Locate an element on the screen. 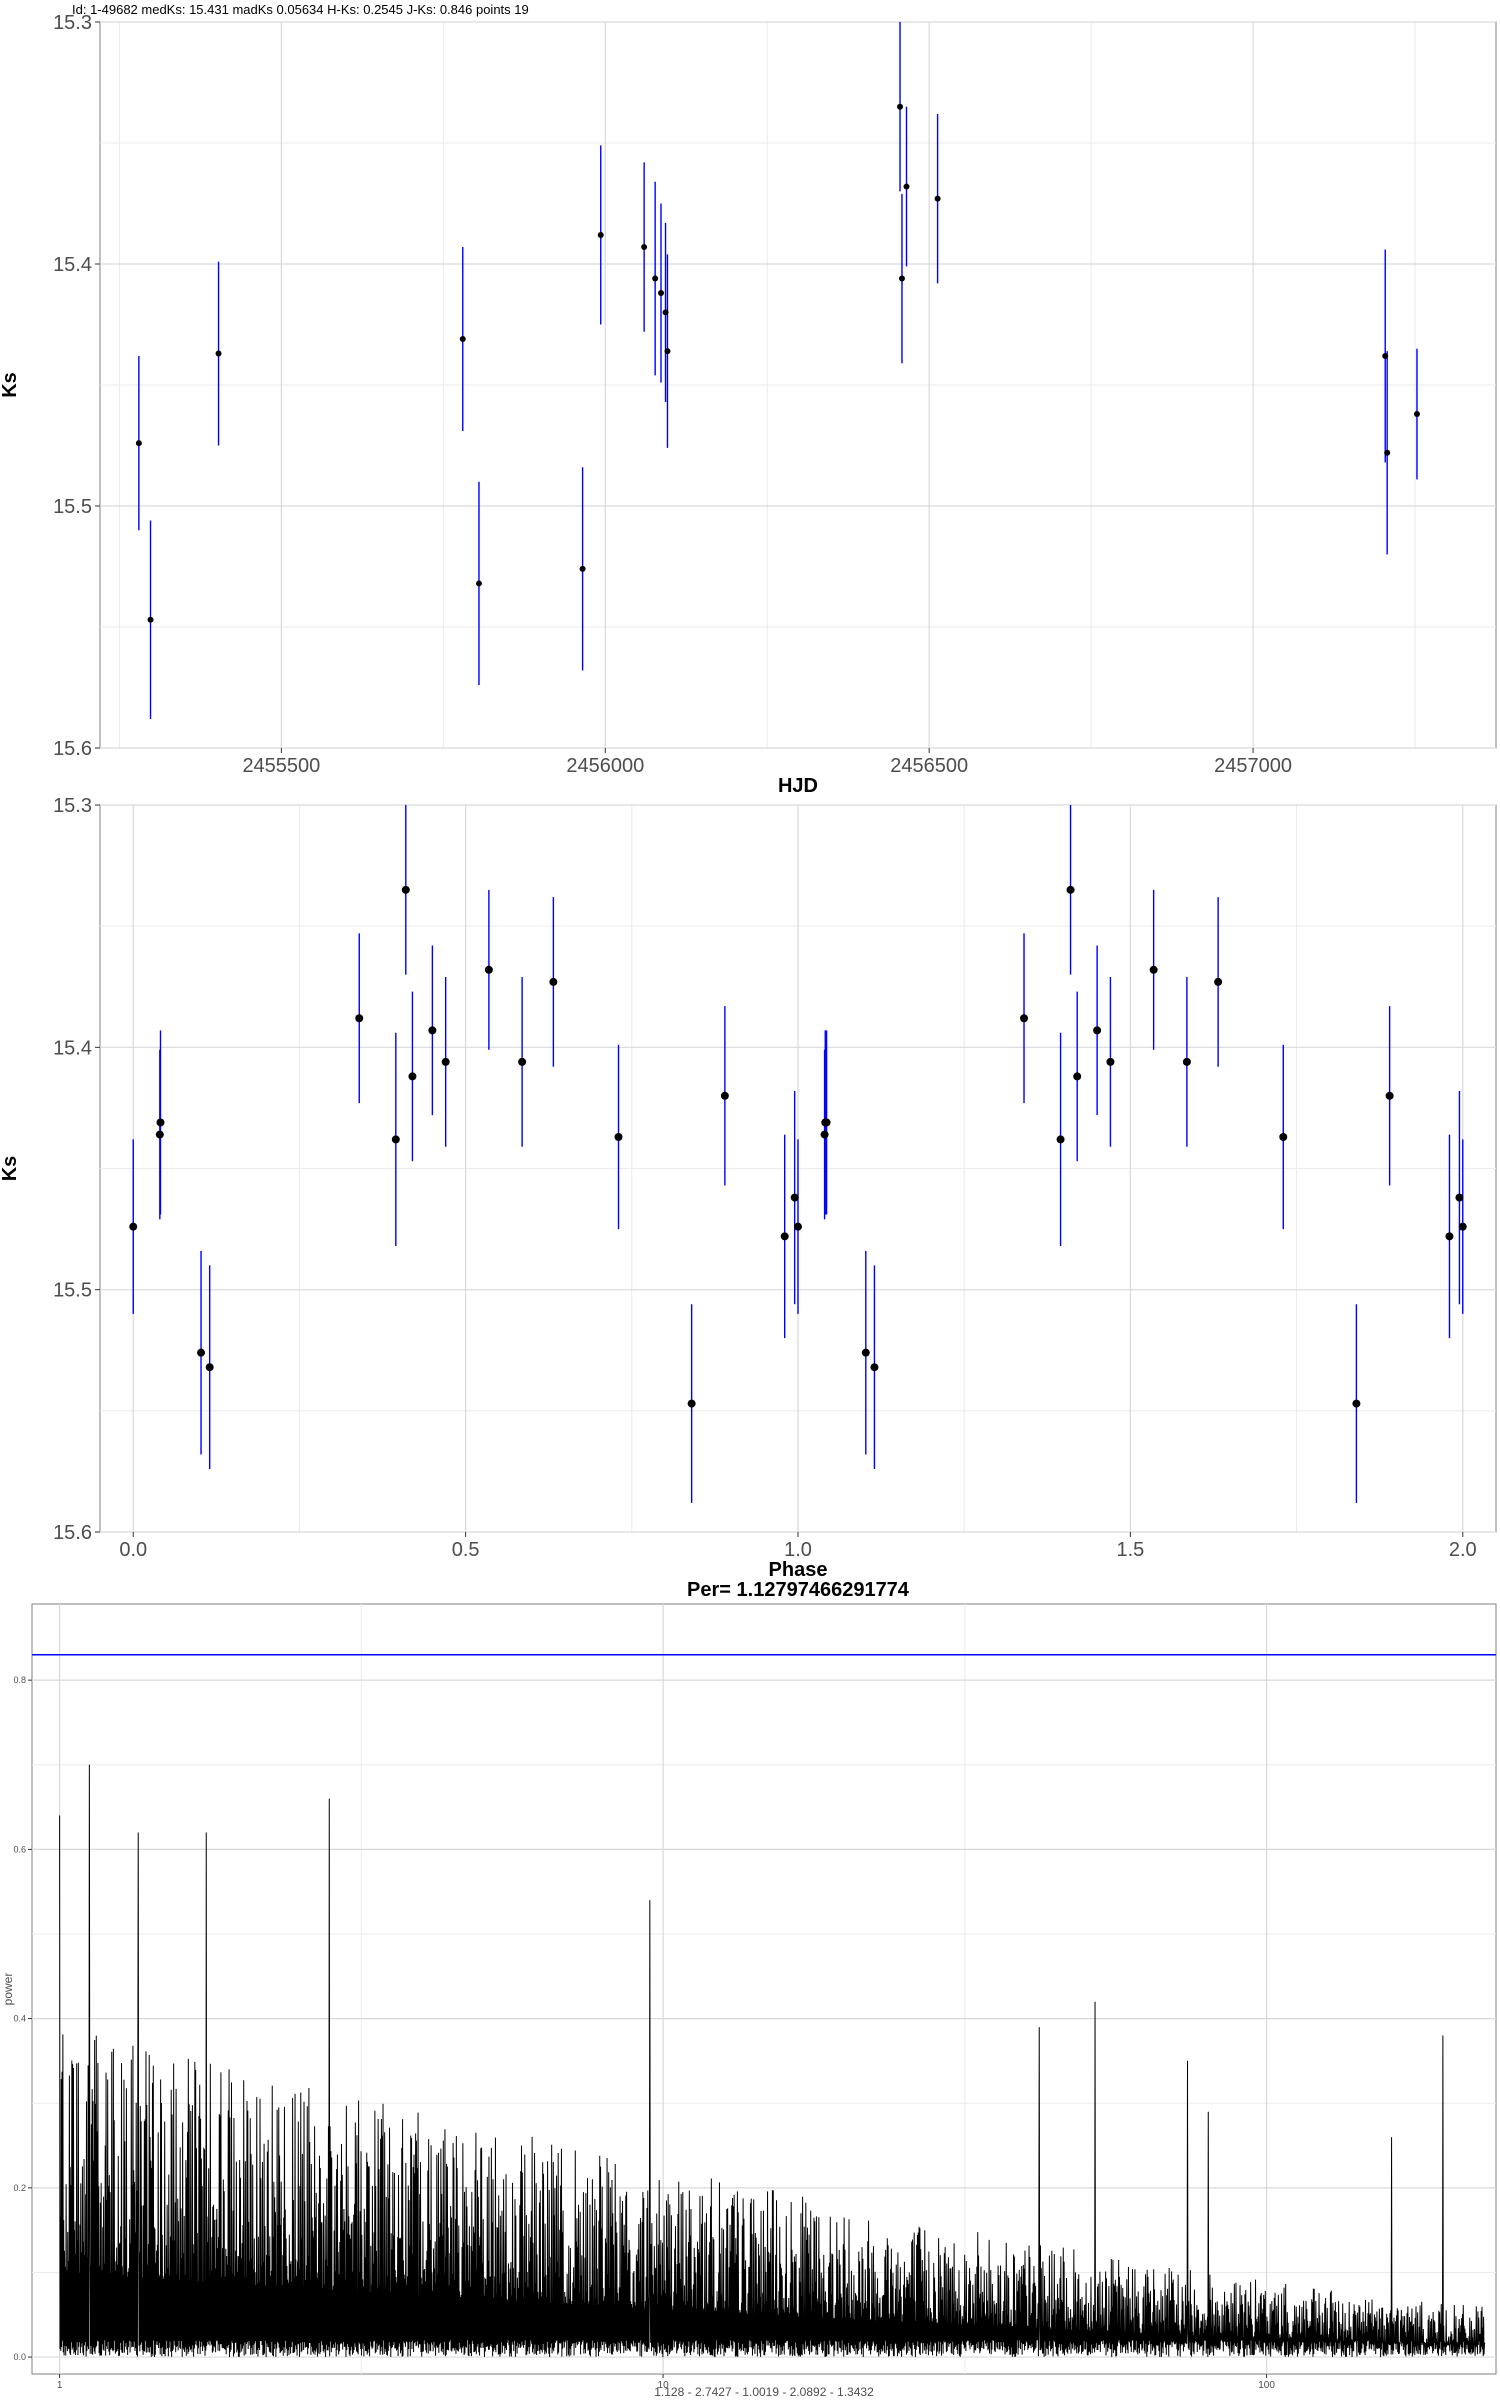  y-tick-label: 0.4 is located at coordinates (19, 2019).